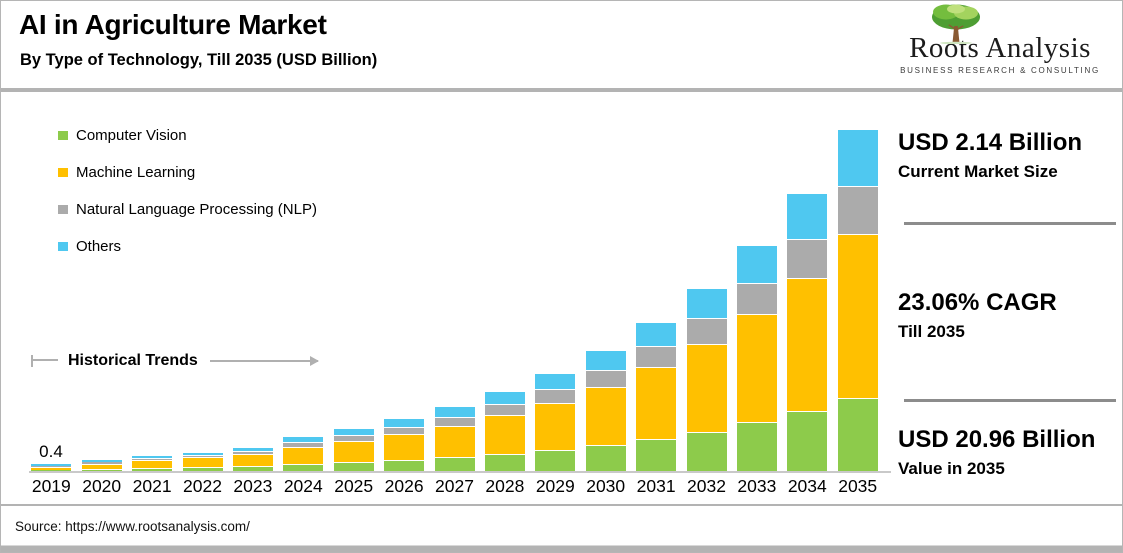 Image resolution: width=1123 pixels, height=553 pixels. What do you see at coordinates (978, 171) in the screenshot?
I see `stat-current-market-size-caption: Current Market Size` at bounding box center [978, 171].